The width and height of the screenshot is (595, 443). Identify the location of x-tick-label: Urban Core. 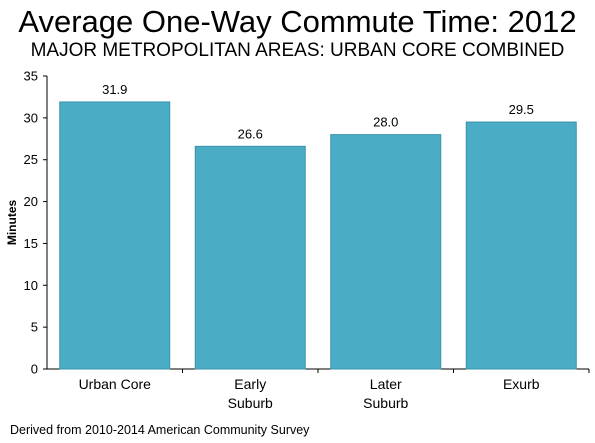
(115, 384).